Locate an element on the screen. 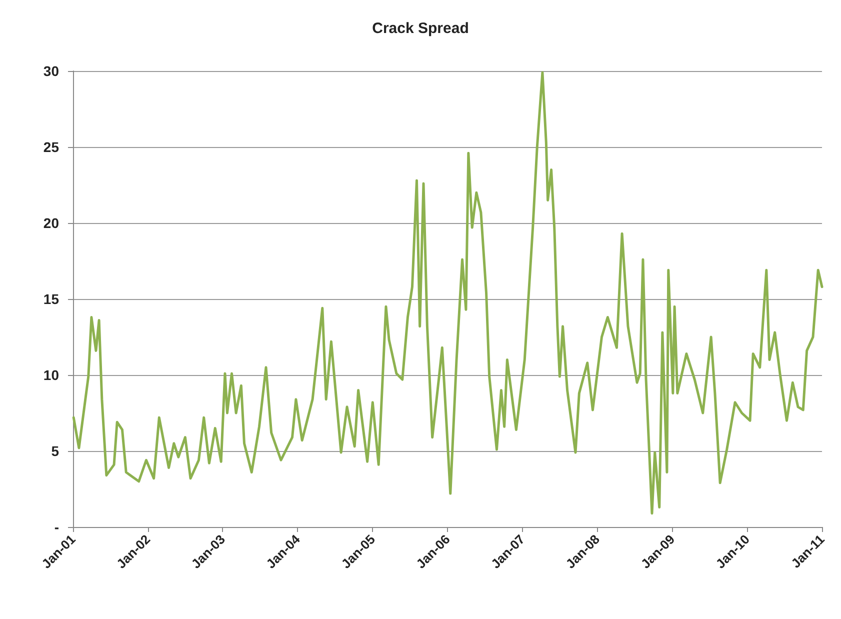  y-tick-label: 5 is located at coordinates (55, 451).